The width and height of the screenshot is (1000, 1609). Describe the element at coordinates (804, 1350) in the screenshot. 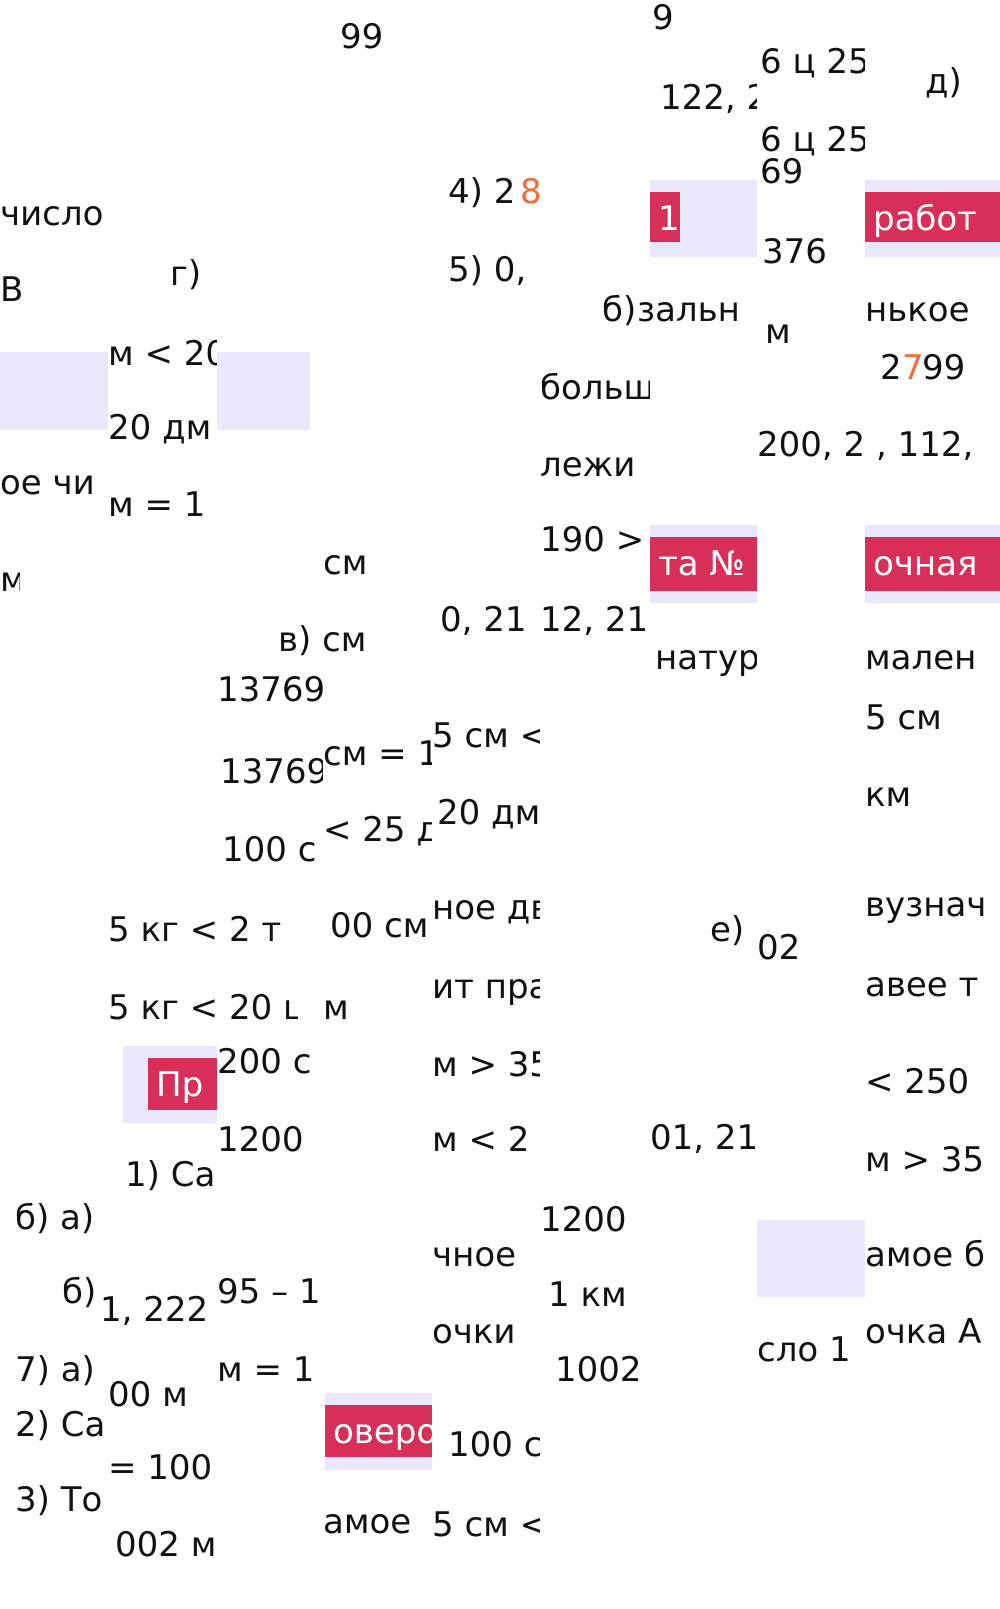

I see `text-fragment: сло 1` at that location.